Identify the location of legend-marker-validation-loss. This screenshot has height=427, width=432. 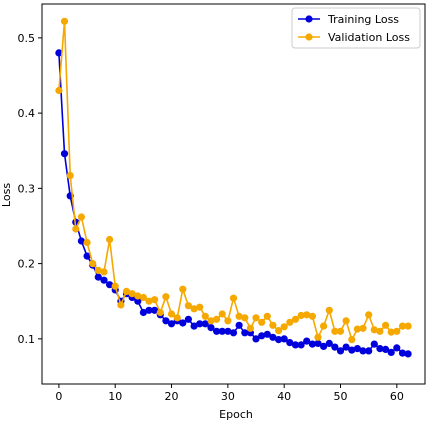
(309, 37).